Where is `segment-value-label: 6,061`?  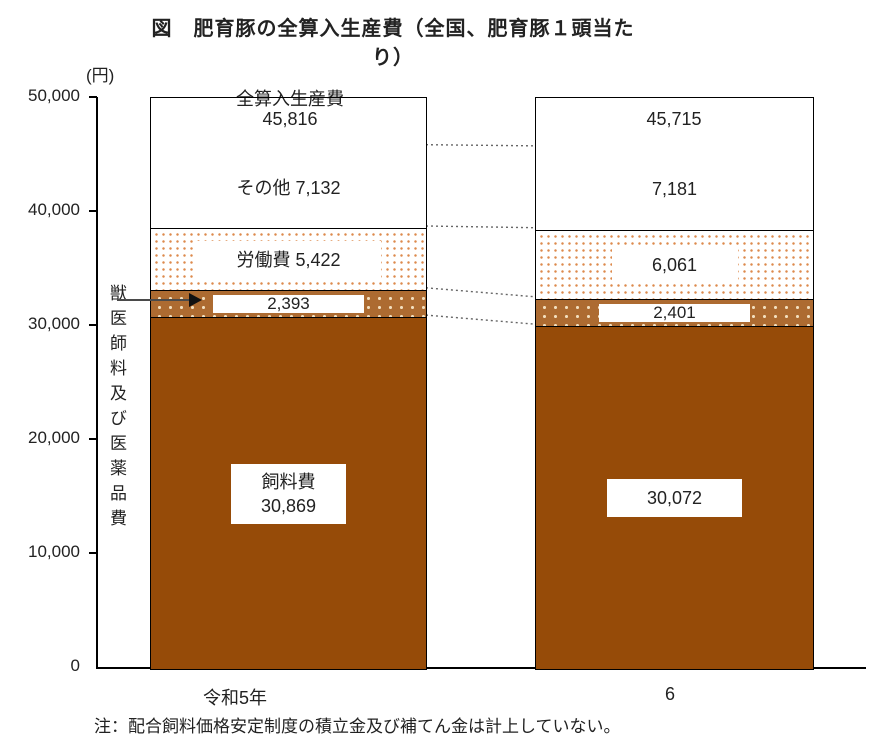 segment-value-label: 6,061 is located at coordinates (674, 265).